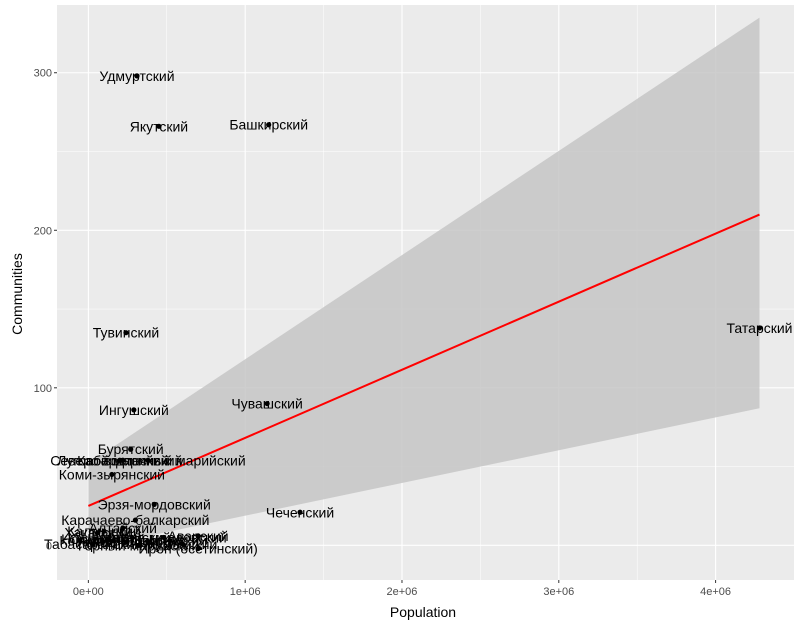 Image resolution: width=799 pixels, height=632 pixels. I want to click on point-label: Ногайский, so click(94, 539).